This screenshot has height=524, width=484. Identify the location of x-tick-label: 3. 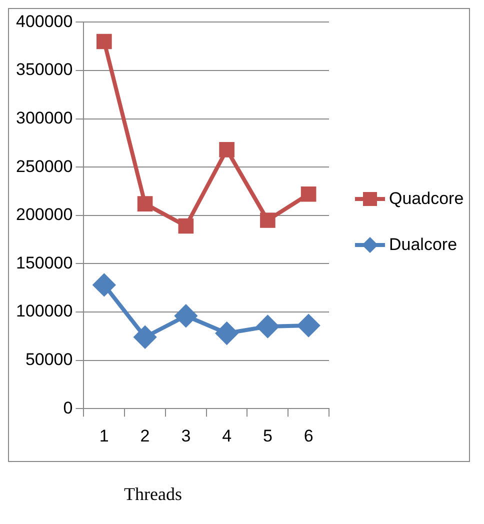
(186, 436).